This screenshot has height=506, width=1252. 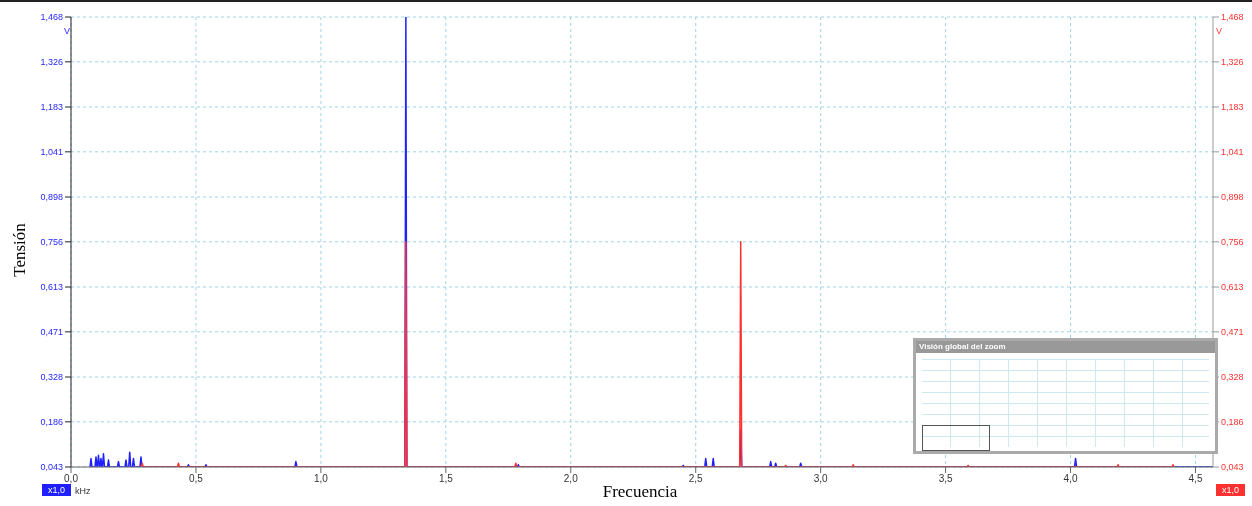 What do you see at coordinates (51, 377) in the screenshot?
I see `y-tick-label: 0,328` at bounding box center [51, 377].